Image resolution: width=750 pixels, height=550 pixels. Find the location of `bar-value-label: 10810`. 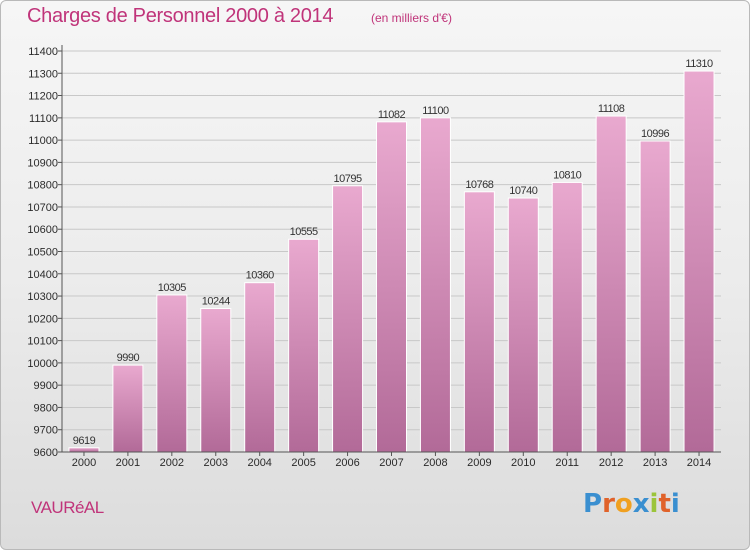

bar-value-label: 10810 is located at coordinates (567, 175).